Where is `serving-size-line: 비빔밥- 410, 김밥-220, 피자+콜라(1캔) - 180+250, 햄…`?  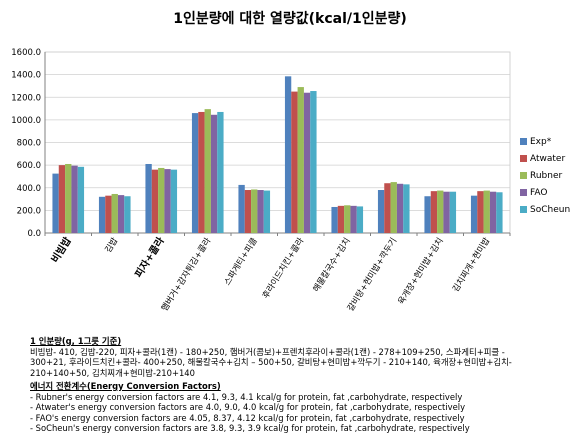
serving-size-line: 비빔밥- 410, 김밥-220, 피자+콜라(1캔) - 180+250, 햄… is located at coordinates (267, 351).